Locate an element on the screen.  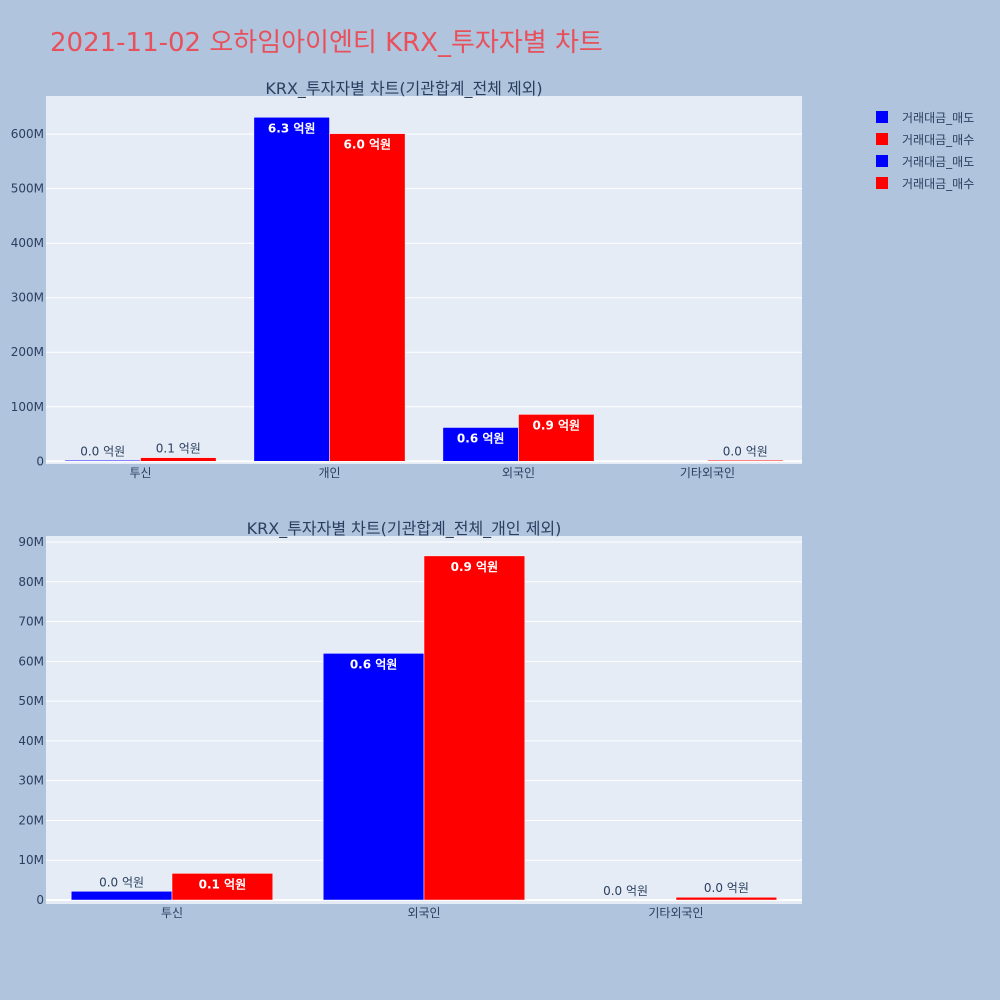
y-tick-label: 400M is located at coordinates (27, 243).